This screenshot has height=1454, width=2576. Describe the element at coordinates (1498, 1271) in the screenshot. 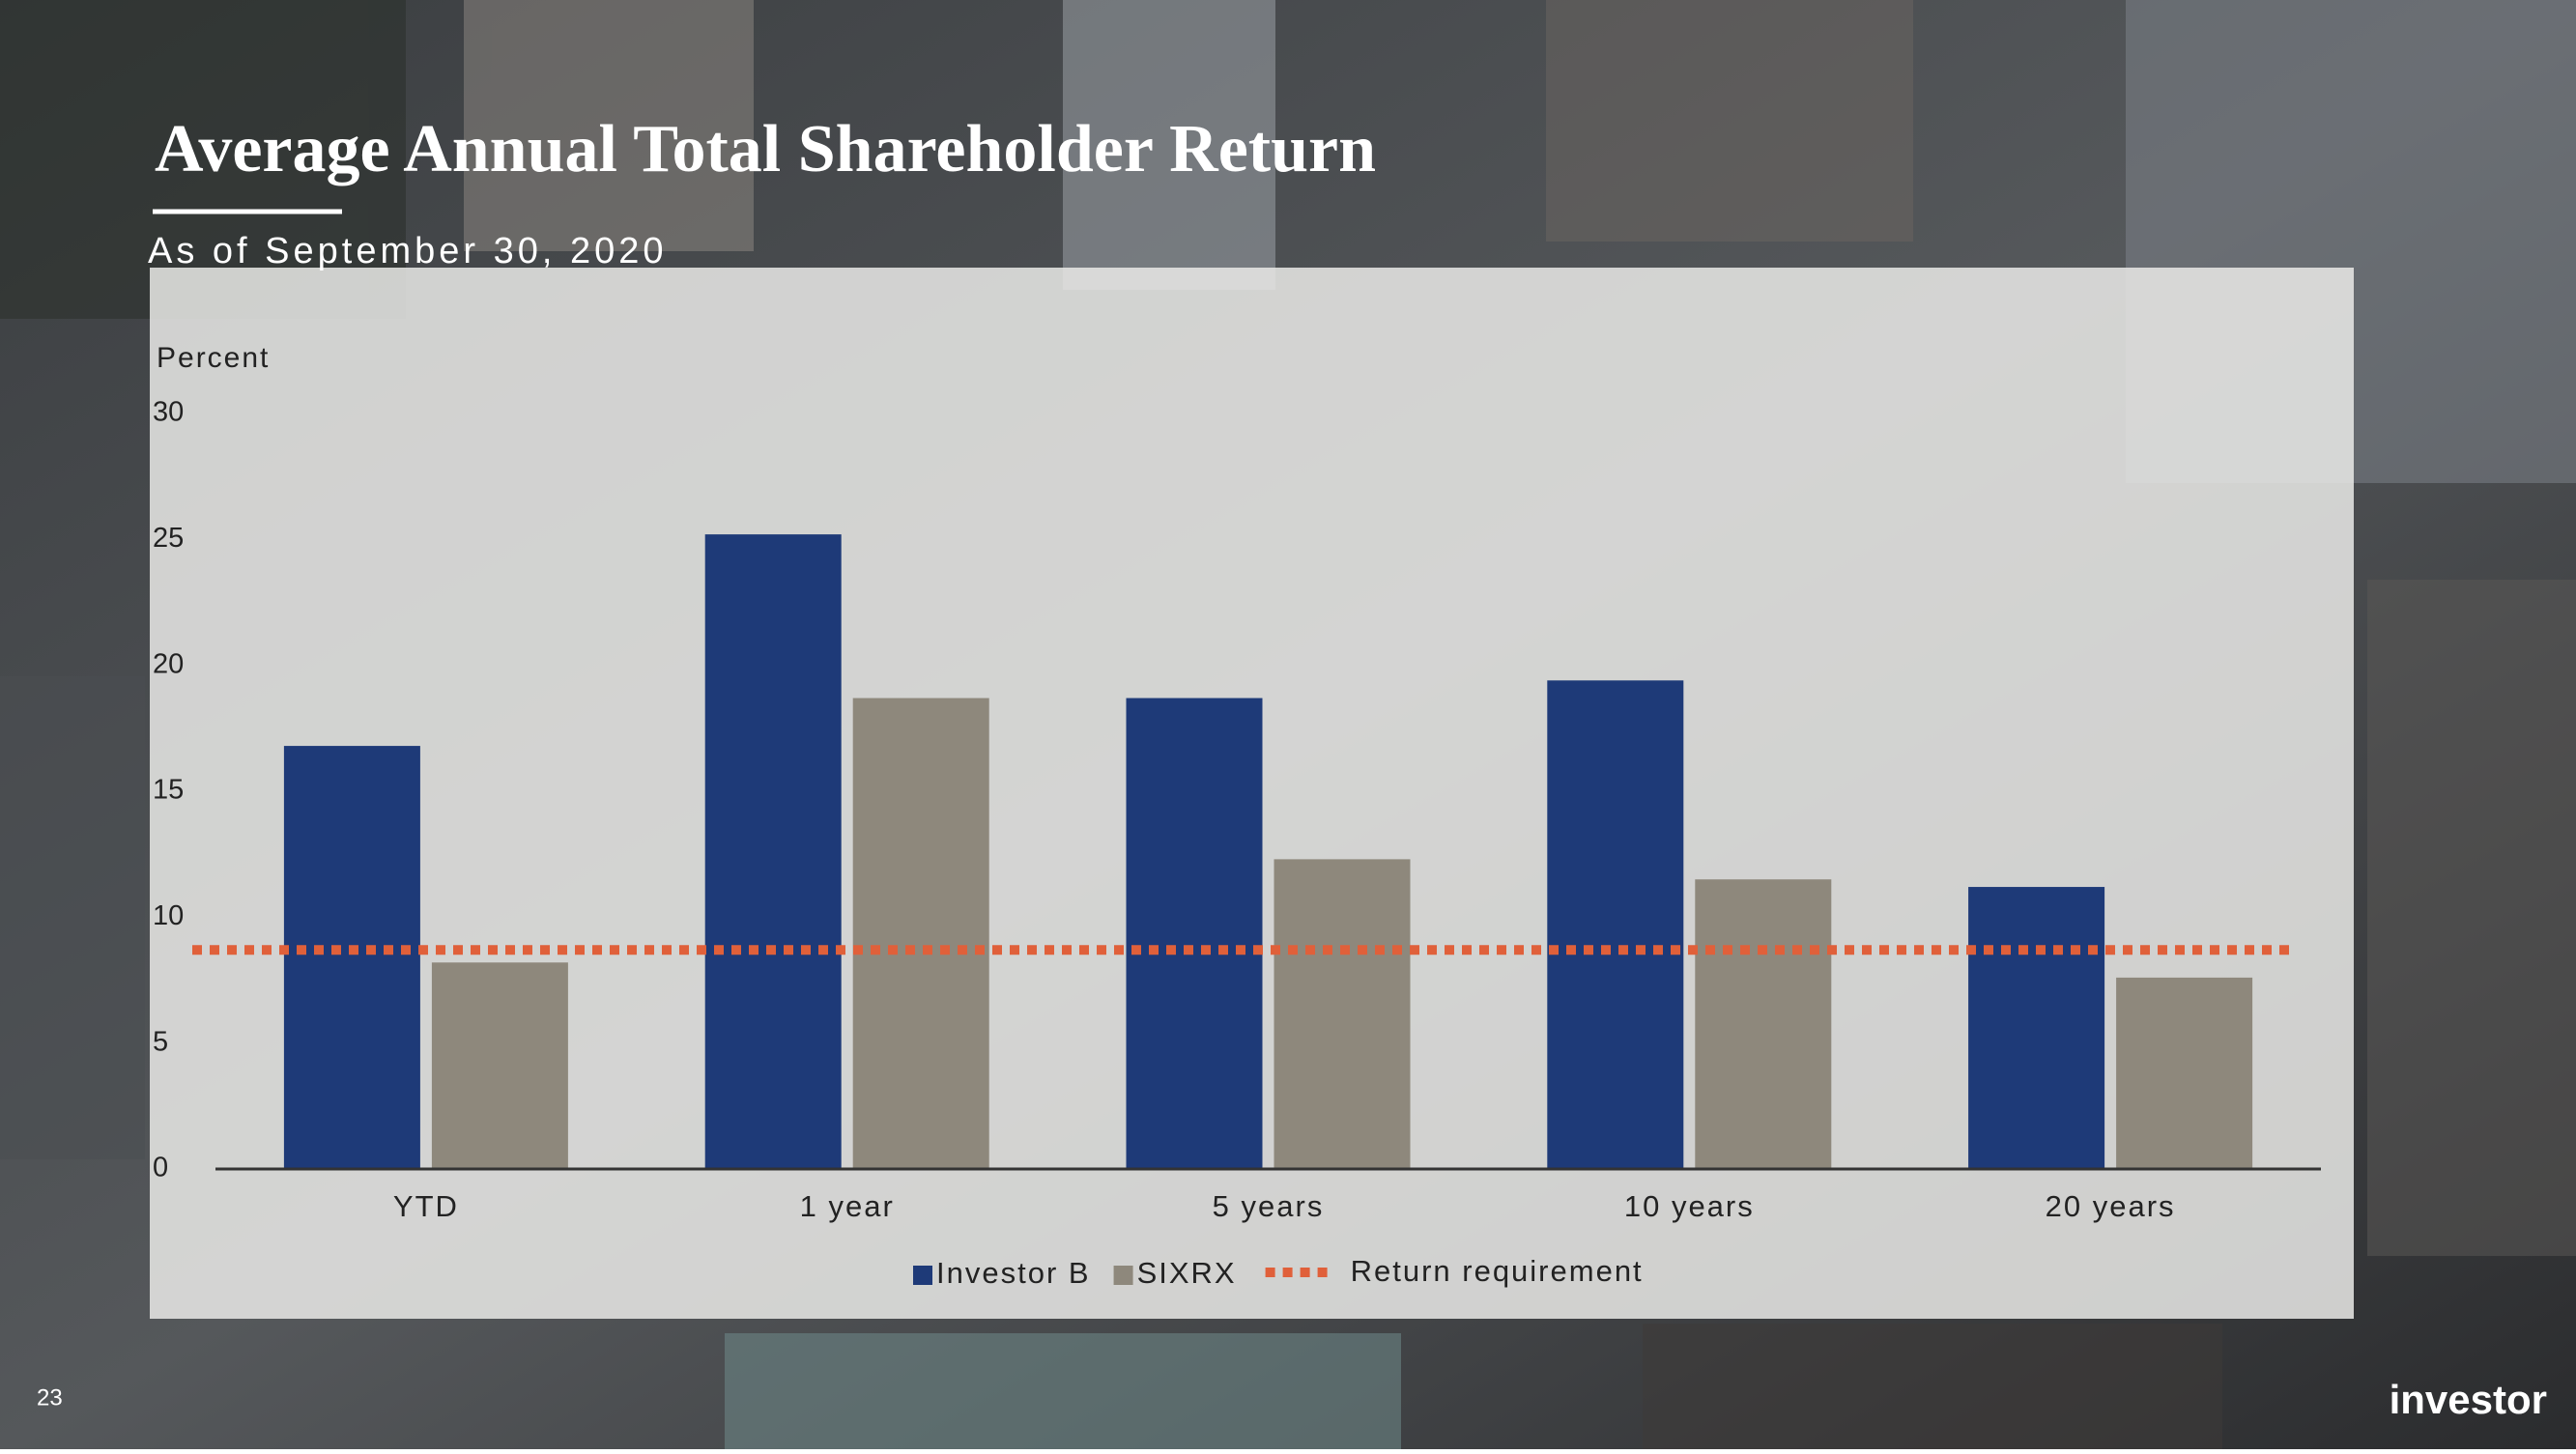

I see `legend-label: Return requirement` at that location.